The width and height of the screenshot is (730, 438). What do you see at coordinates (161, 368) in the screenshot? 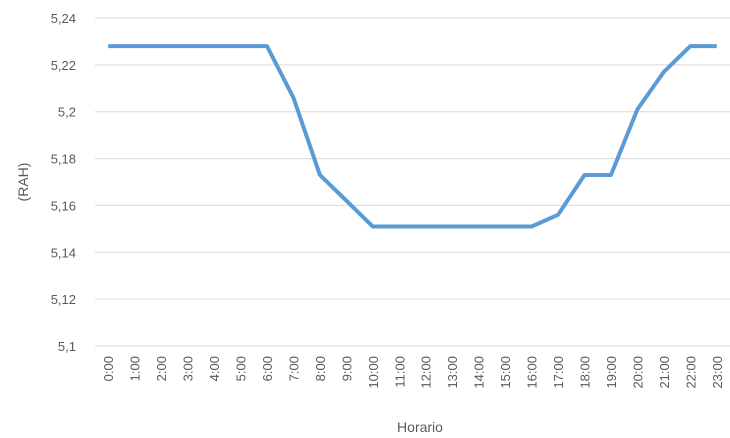
I see `x-tick-label: 2:00` at bounding box center [161, 368].